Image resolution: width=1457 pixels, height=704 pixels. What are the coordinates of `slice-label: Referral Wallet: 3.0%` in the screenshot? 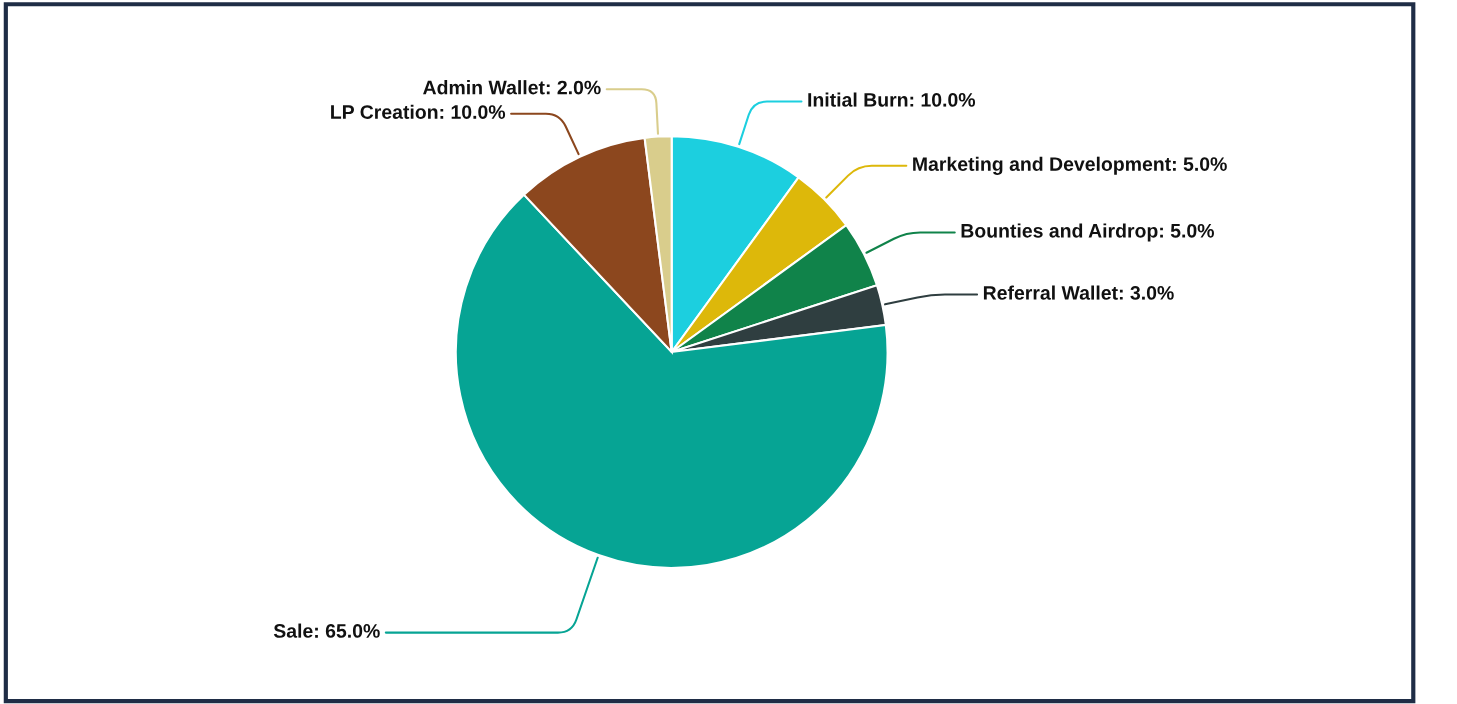 It's located at (1078, 292).